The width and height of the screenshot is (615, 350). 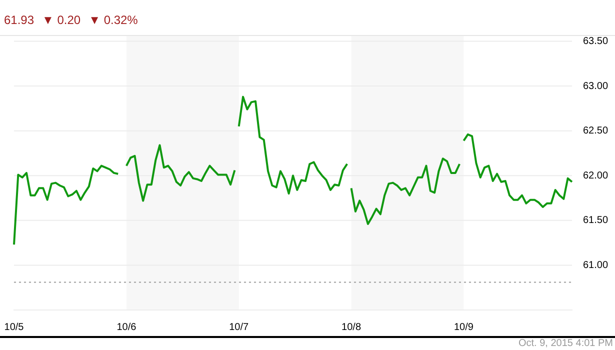 What do you see at coordinates (464, 327) in the screenshot?
I see `x-tick-label: 10/9` at bounding box center [464, 327].